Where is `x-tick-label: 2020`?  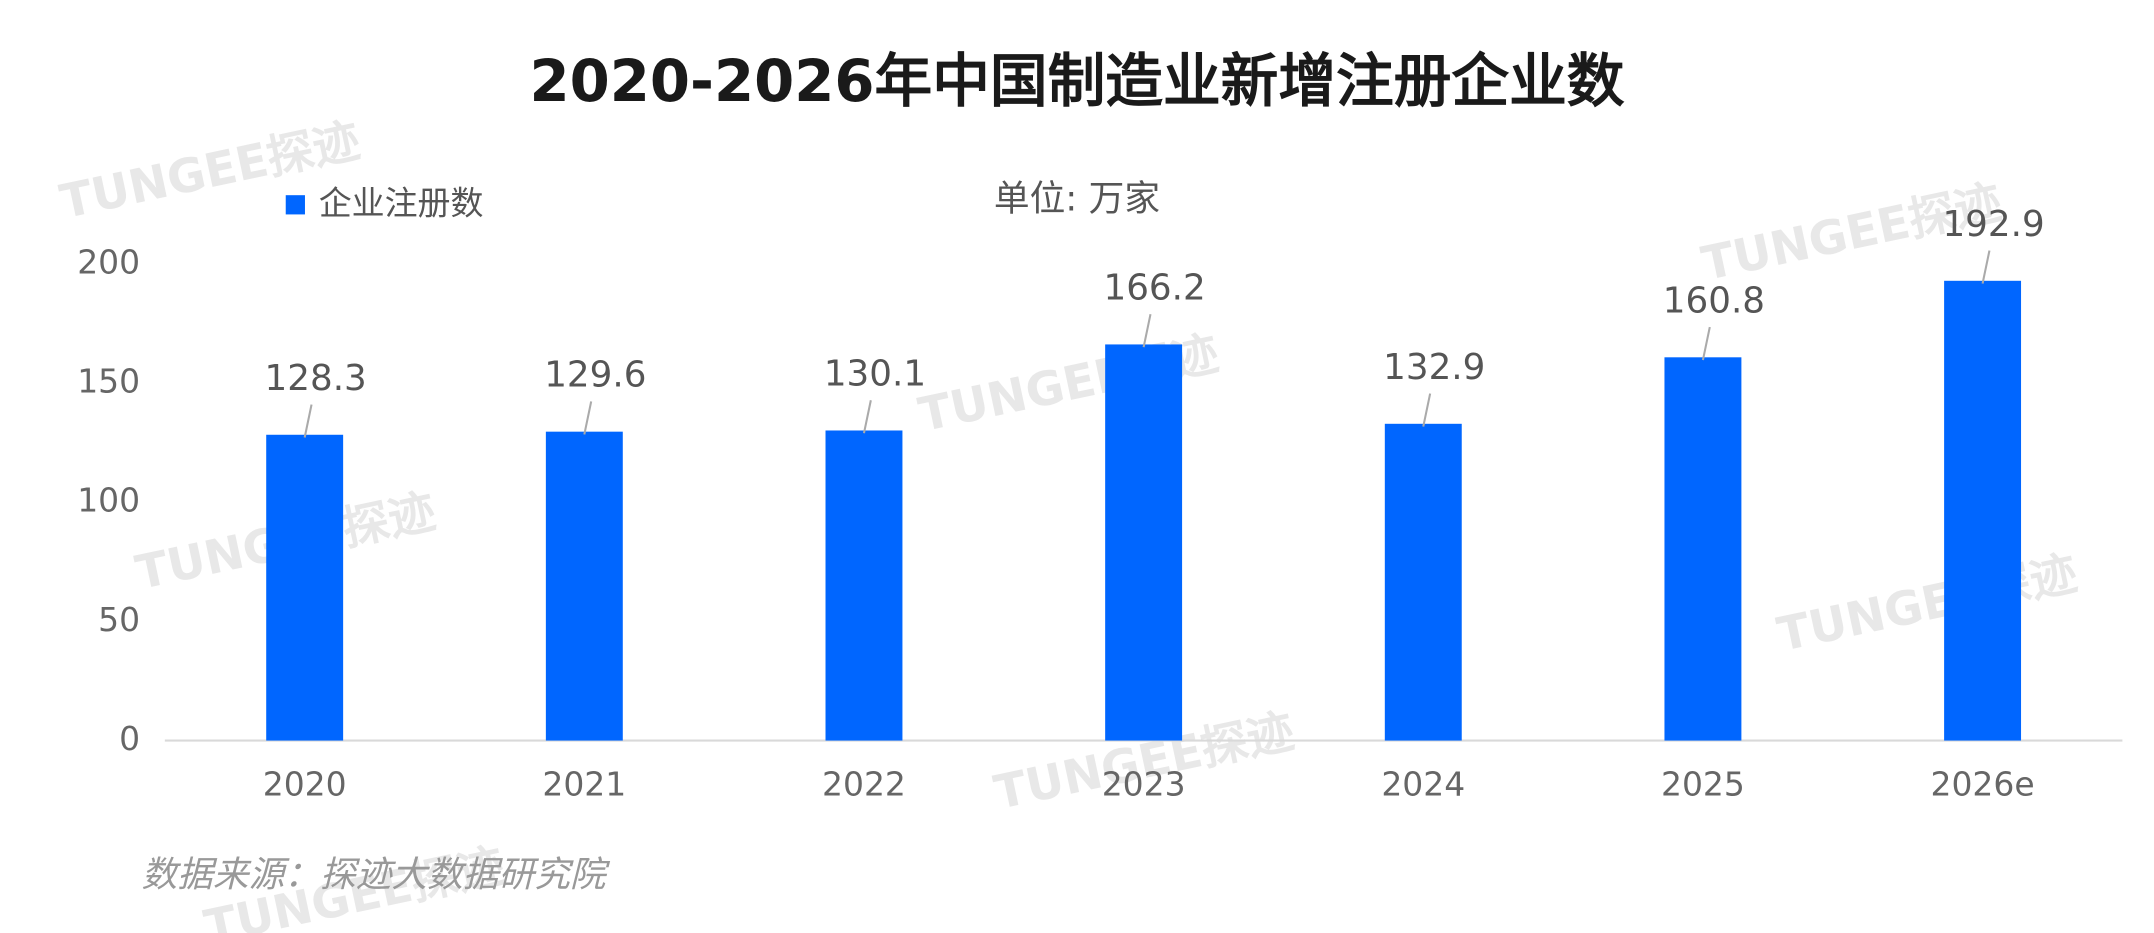
x-tick-label: 2020 is located at coordinates (305, 783).